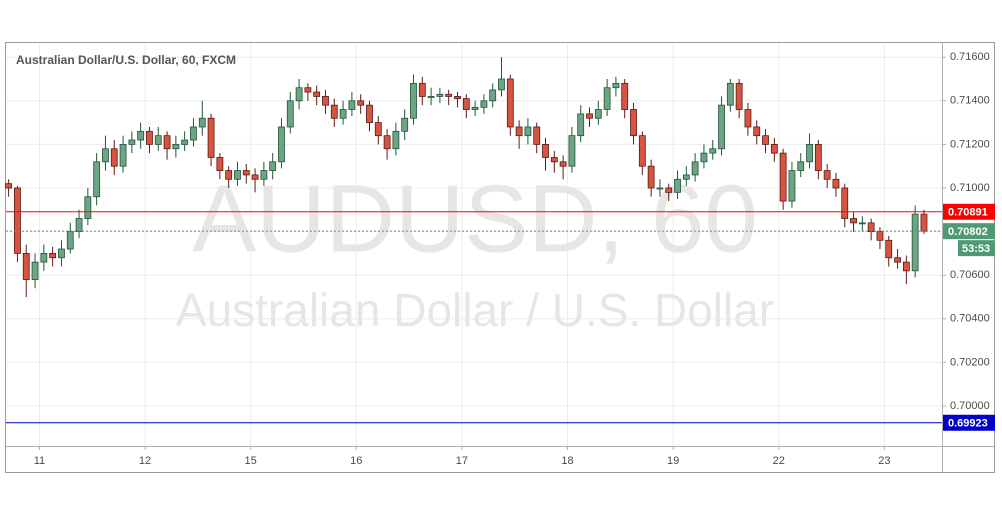 This screenshot has height=508, width=1002. I want to click on price-label: 0.70802, so click(968, 232).